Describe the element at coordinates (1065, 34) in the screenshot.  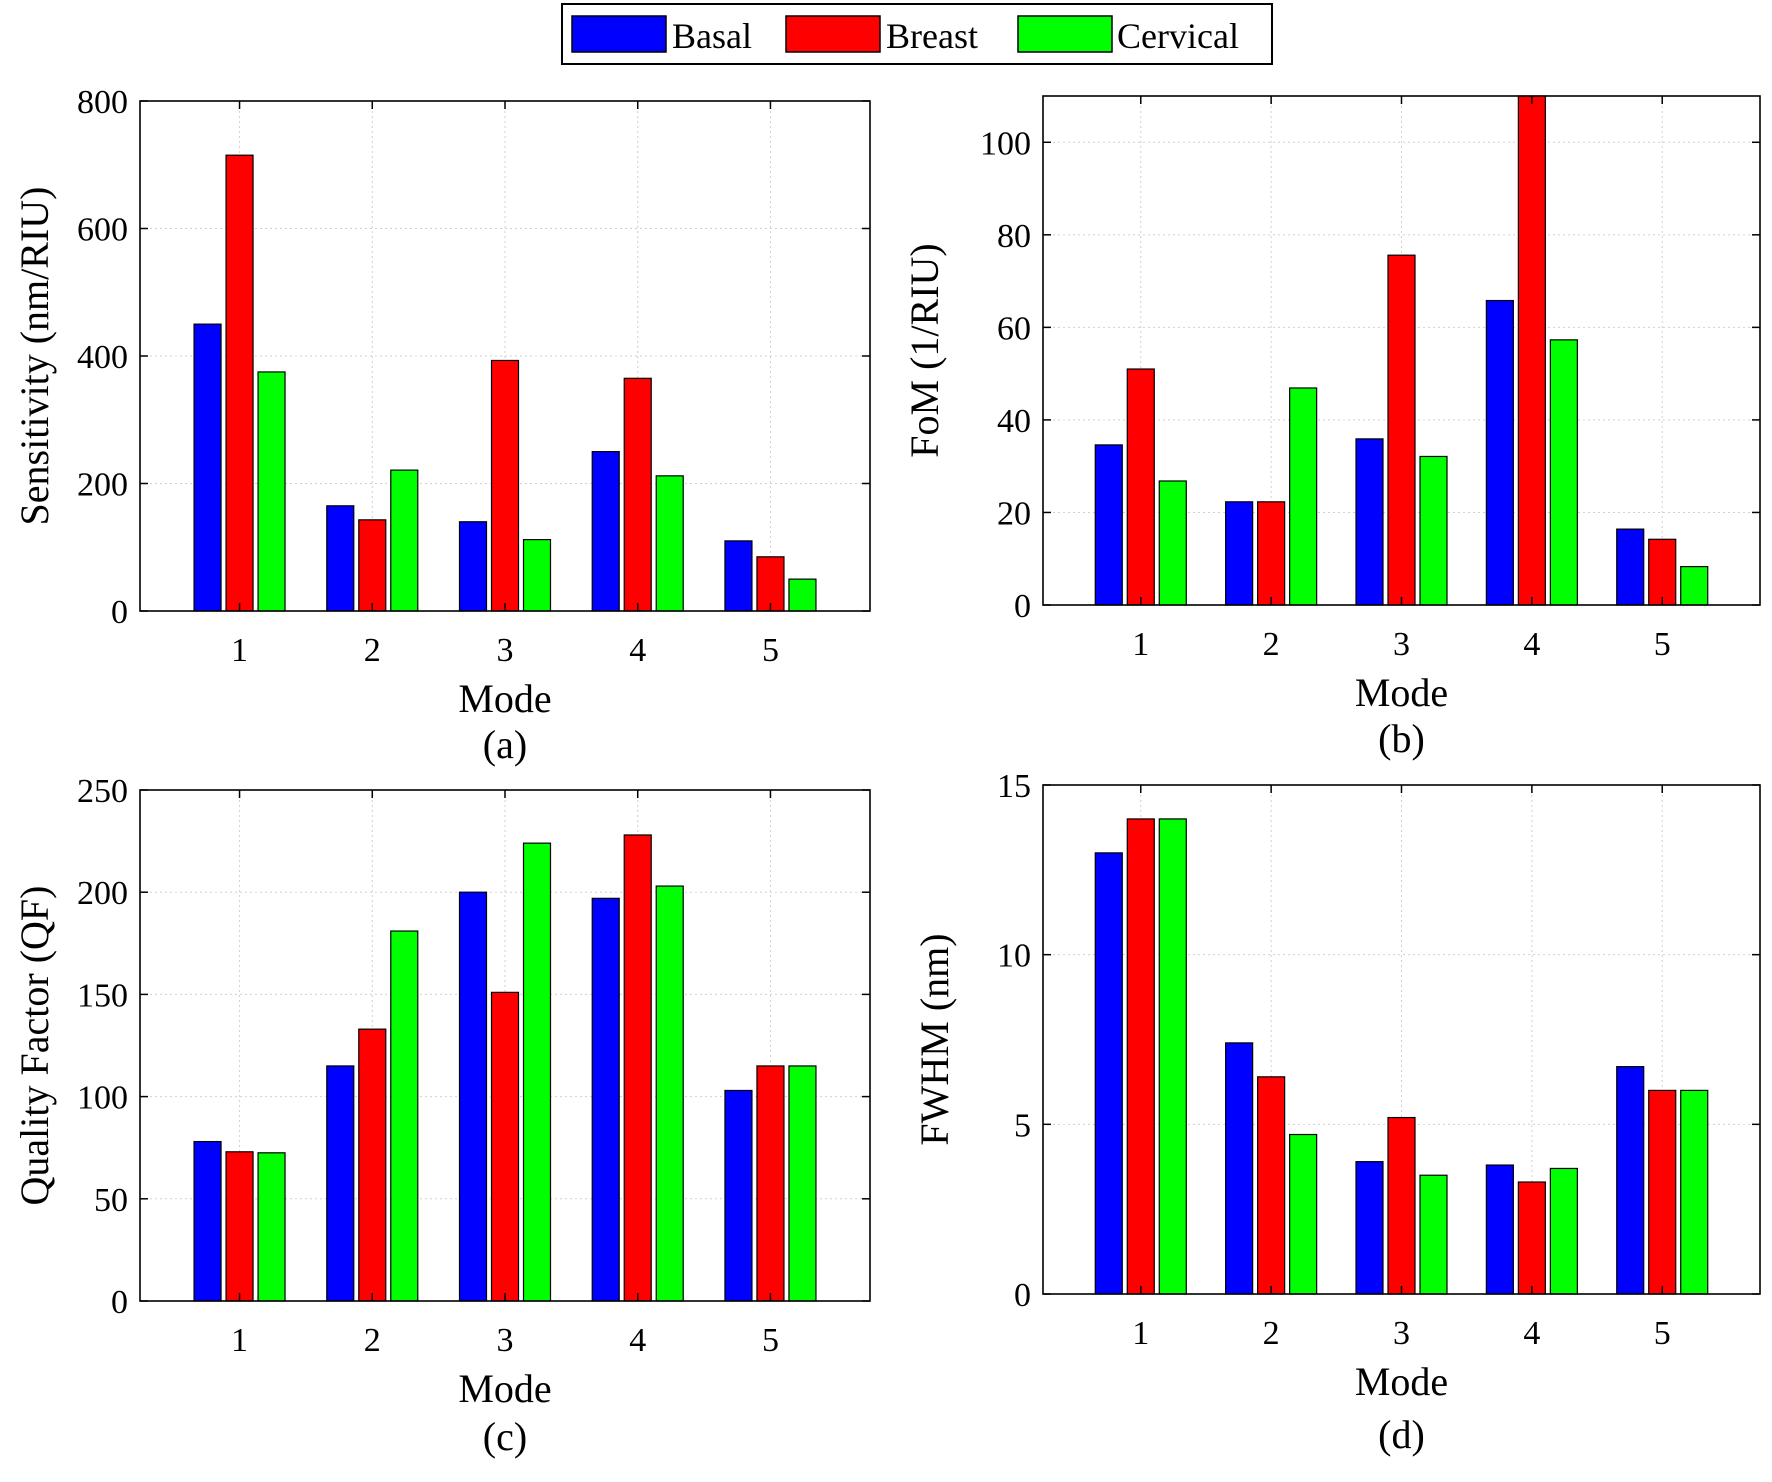
I see `legend-swatch-cervical` at that location.